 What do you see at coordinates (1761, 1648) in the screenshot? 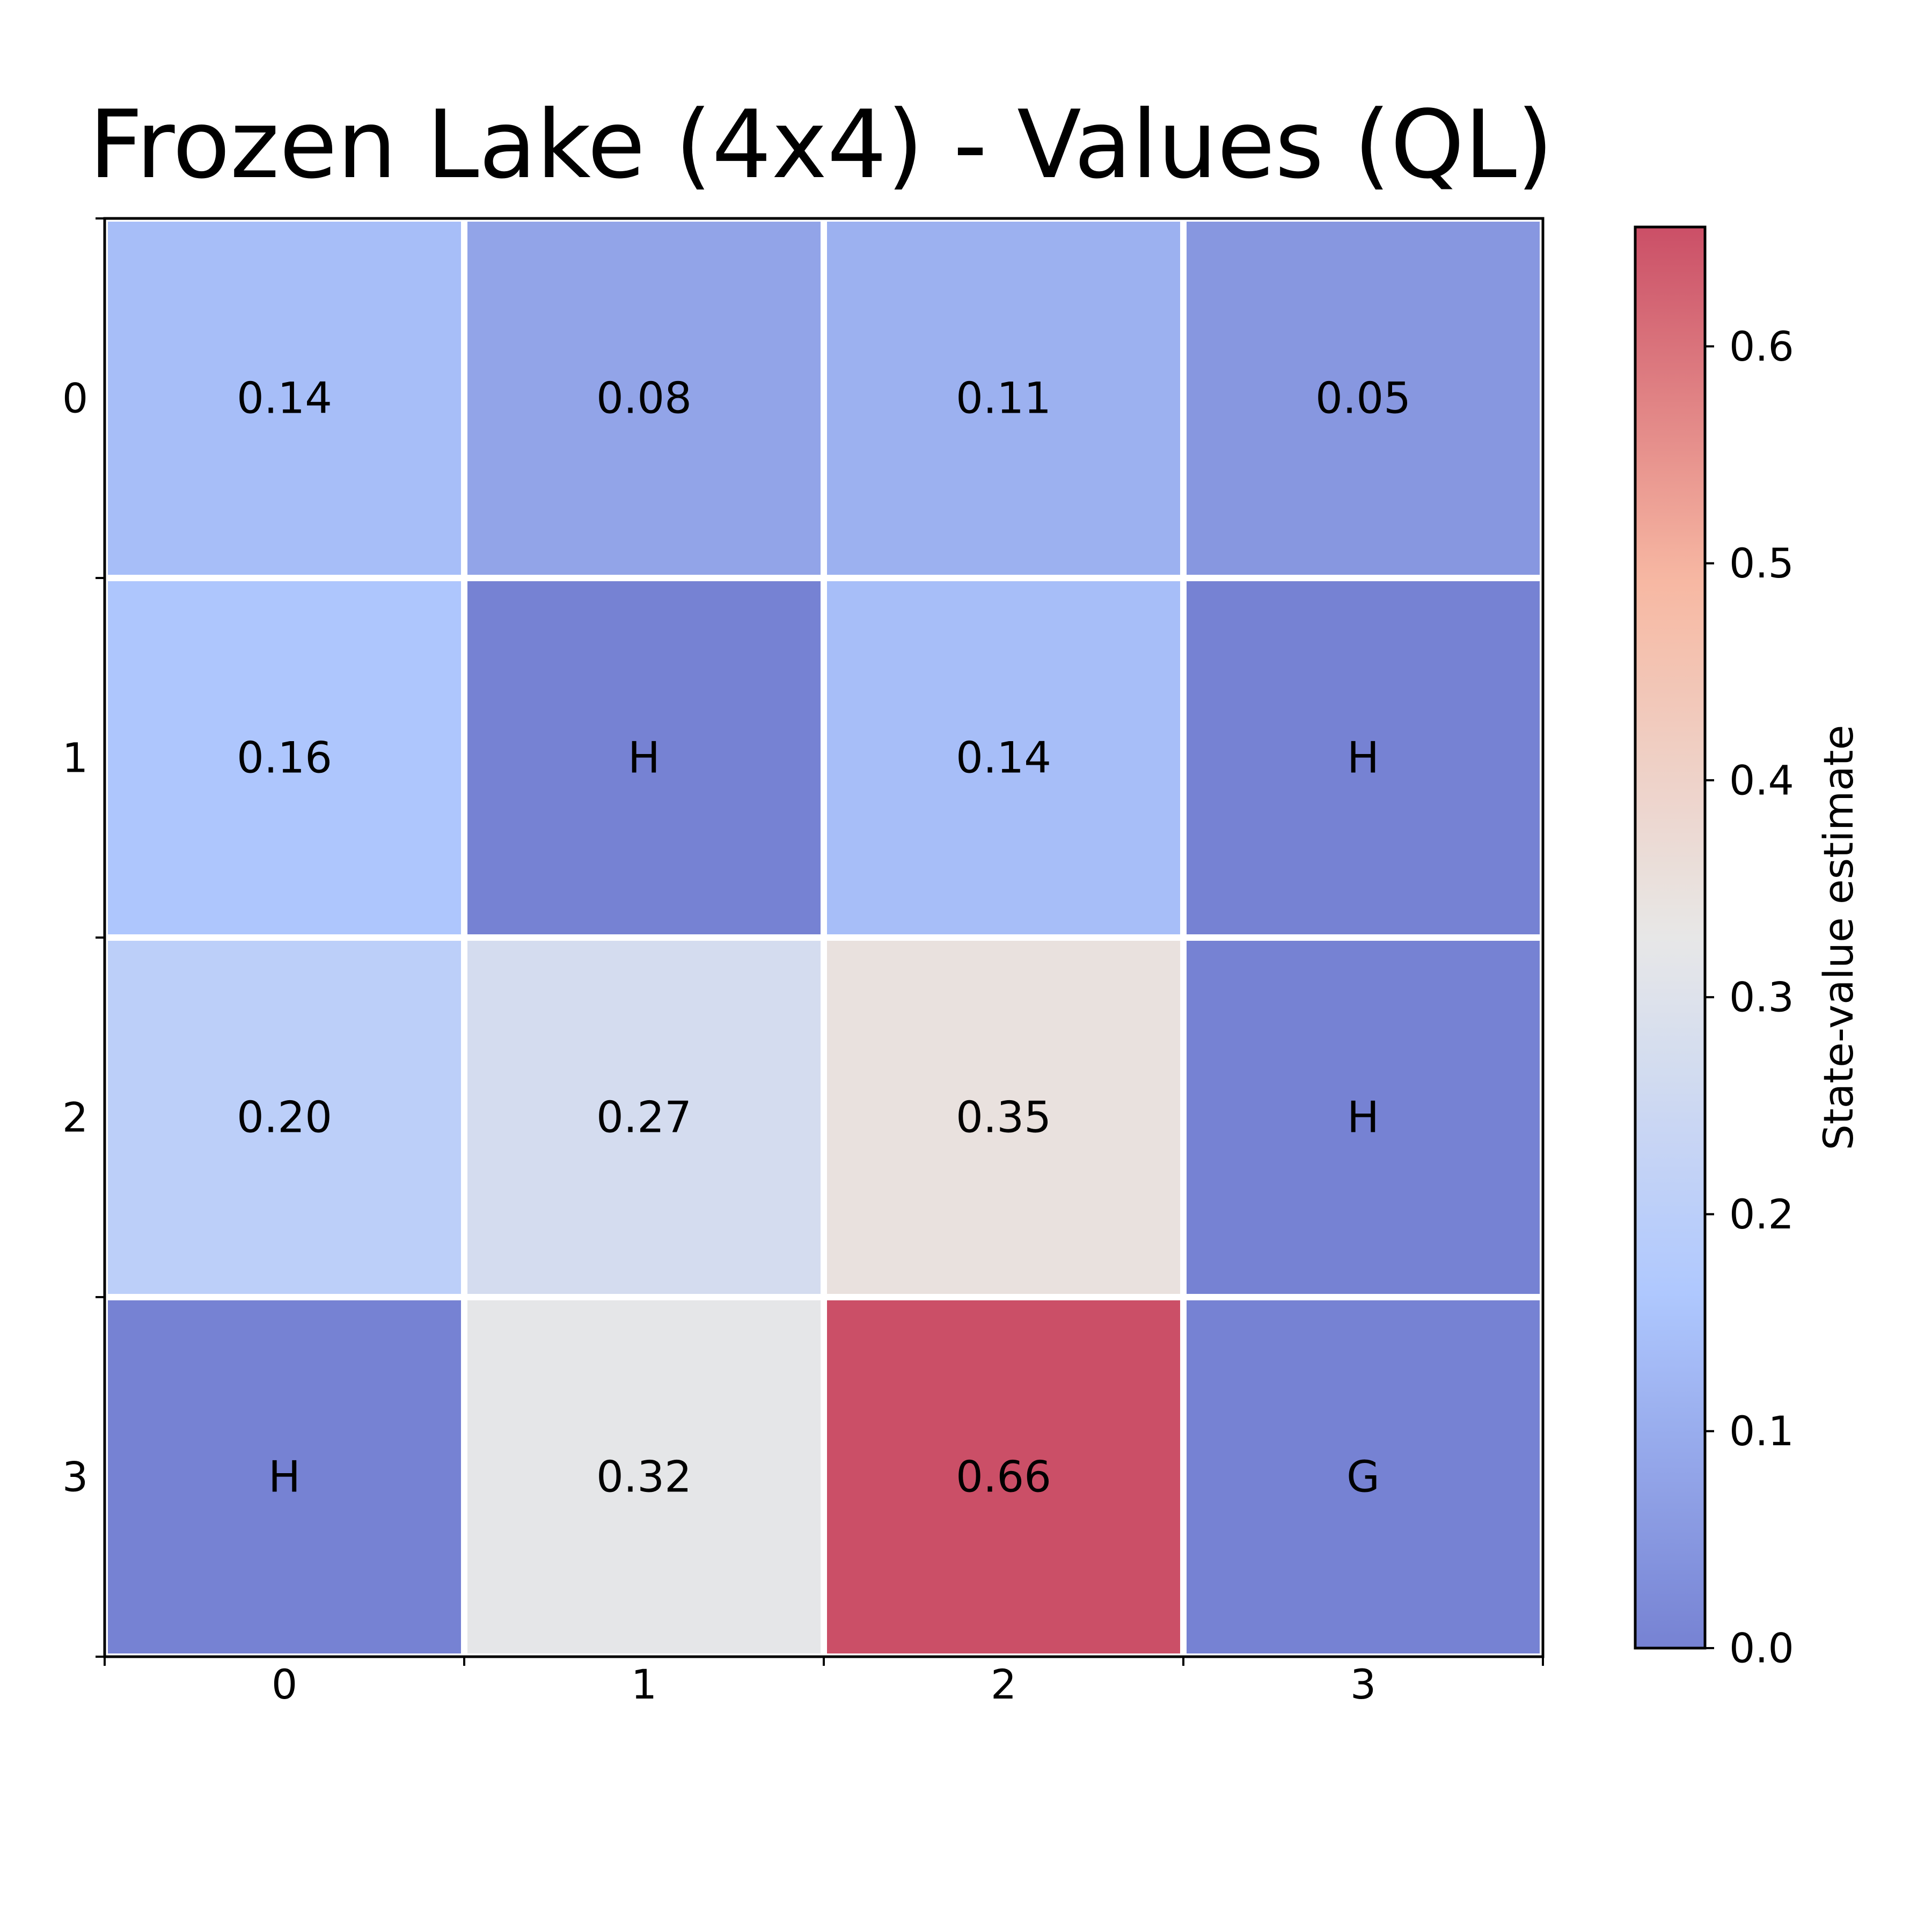
I see `colorbar-tick-label: 0.0` at bounding box center [1761, 1648].